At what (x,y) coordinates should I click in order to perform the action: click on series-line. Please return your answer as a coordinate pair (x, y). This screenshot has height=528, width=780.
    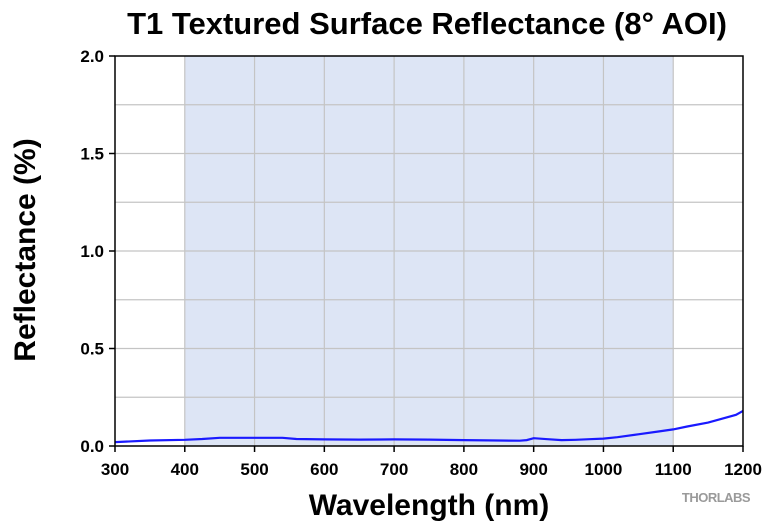
    Looking at the image, I should click on (429, 426).